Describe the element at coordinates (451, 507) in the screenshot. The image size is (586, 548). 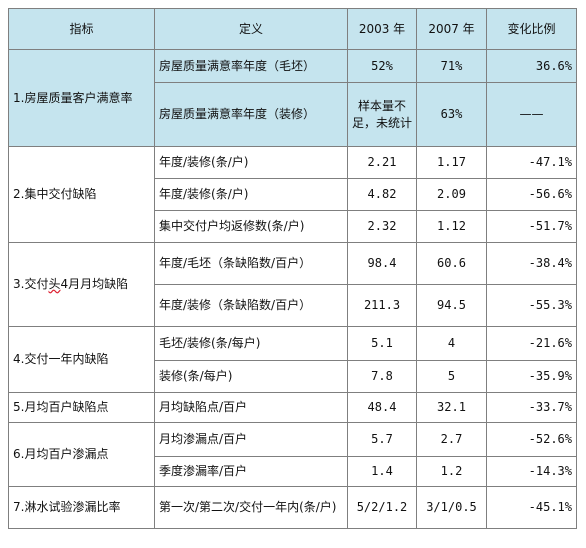
I see `value-2007-cell: 3/1/0.5` at that location.